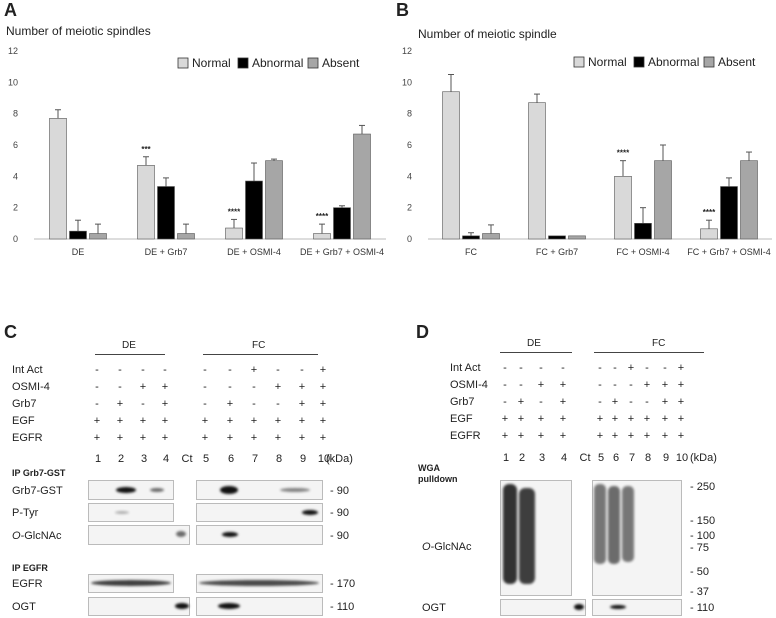  What do you see at coordinates (536, 352) in the screenshot?
I see `blot-d-de-line` at bounding box center [536, 352].